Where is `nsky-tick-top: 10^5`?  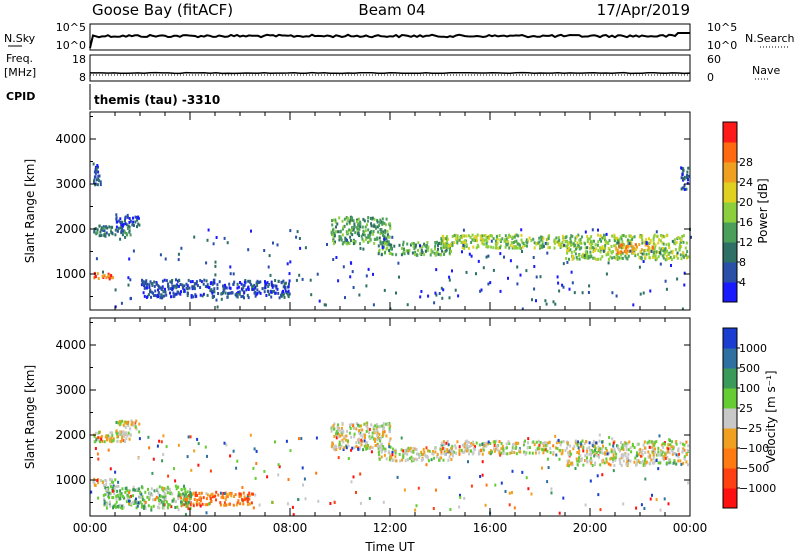 nsky-tick-top: 10^5 is located at coordinates (71, 27).